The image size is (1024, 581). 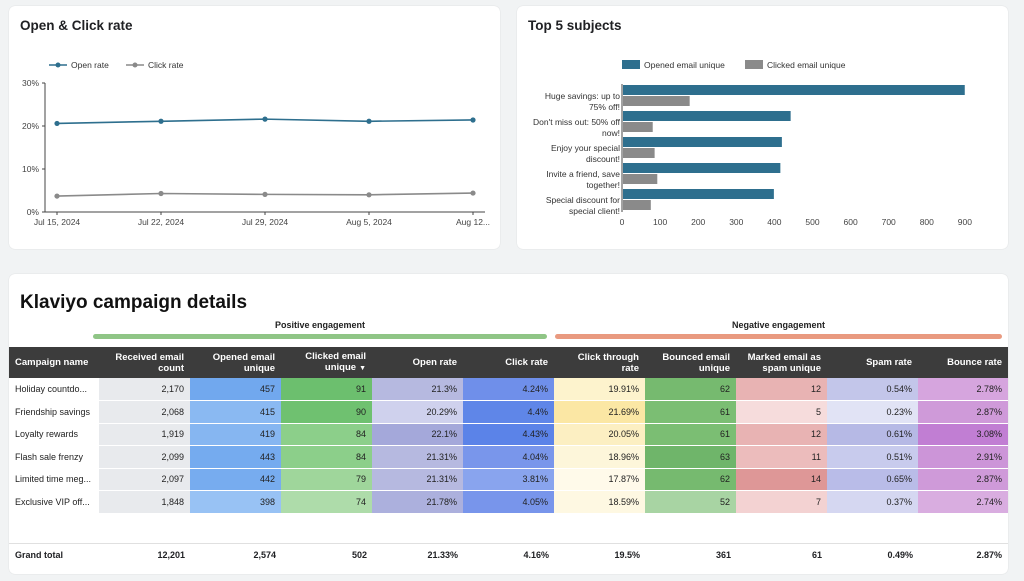 I want to click on opened-cell: 457, so click(x=235, y=389).